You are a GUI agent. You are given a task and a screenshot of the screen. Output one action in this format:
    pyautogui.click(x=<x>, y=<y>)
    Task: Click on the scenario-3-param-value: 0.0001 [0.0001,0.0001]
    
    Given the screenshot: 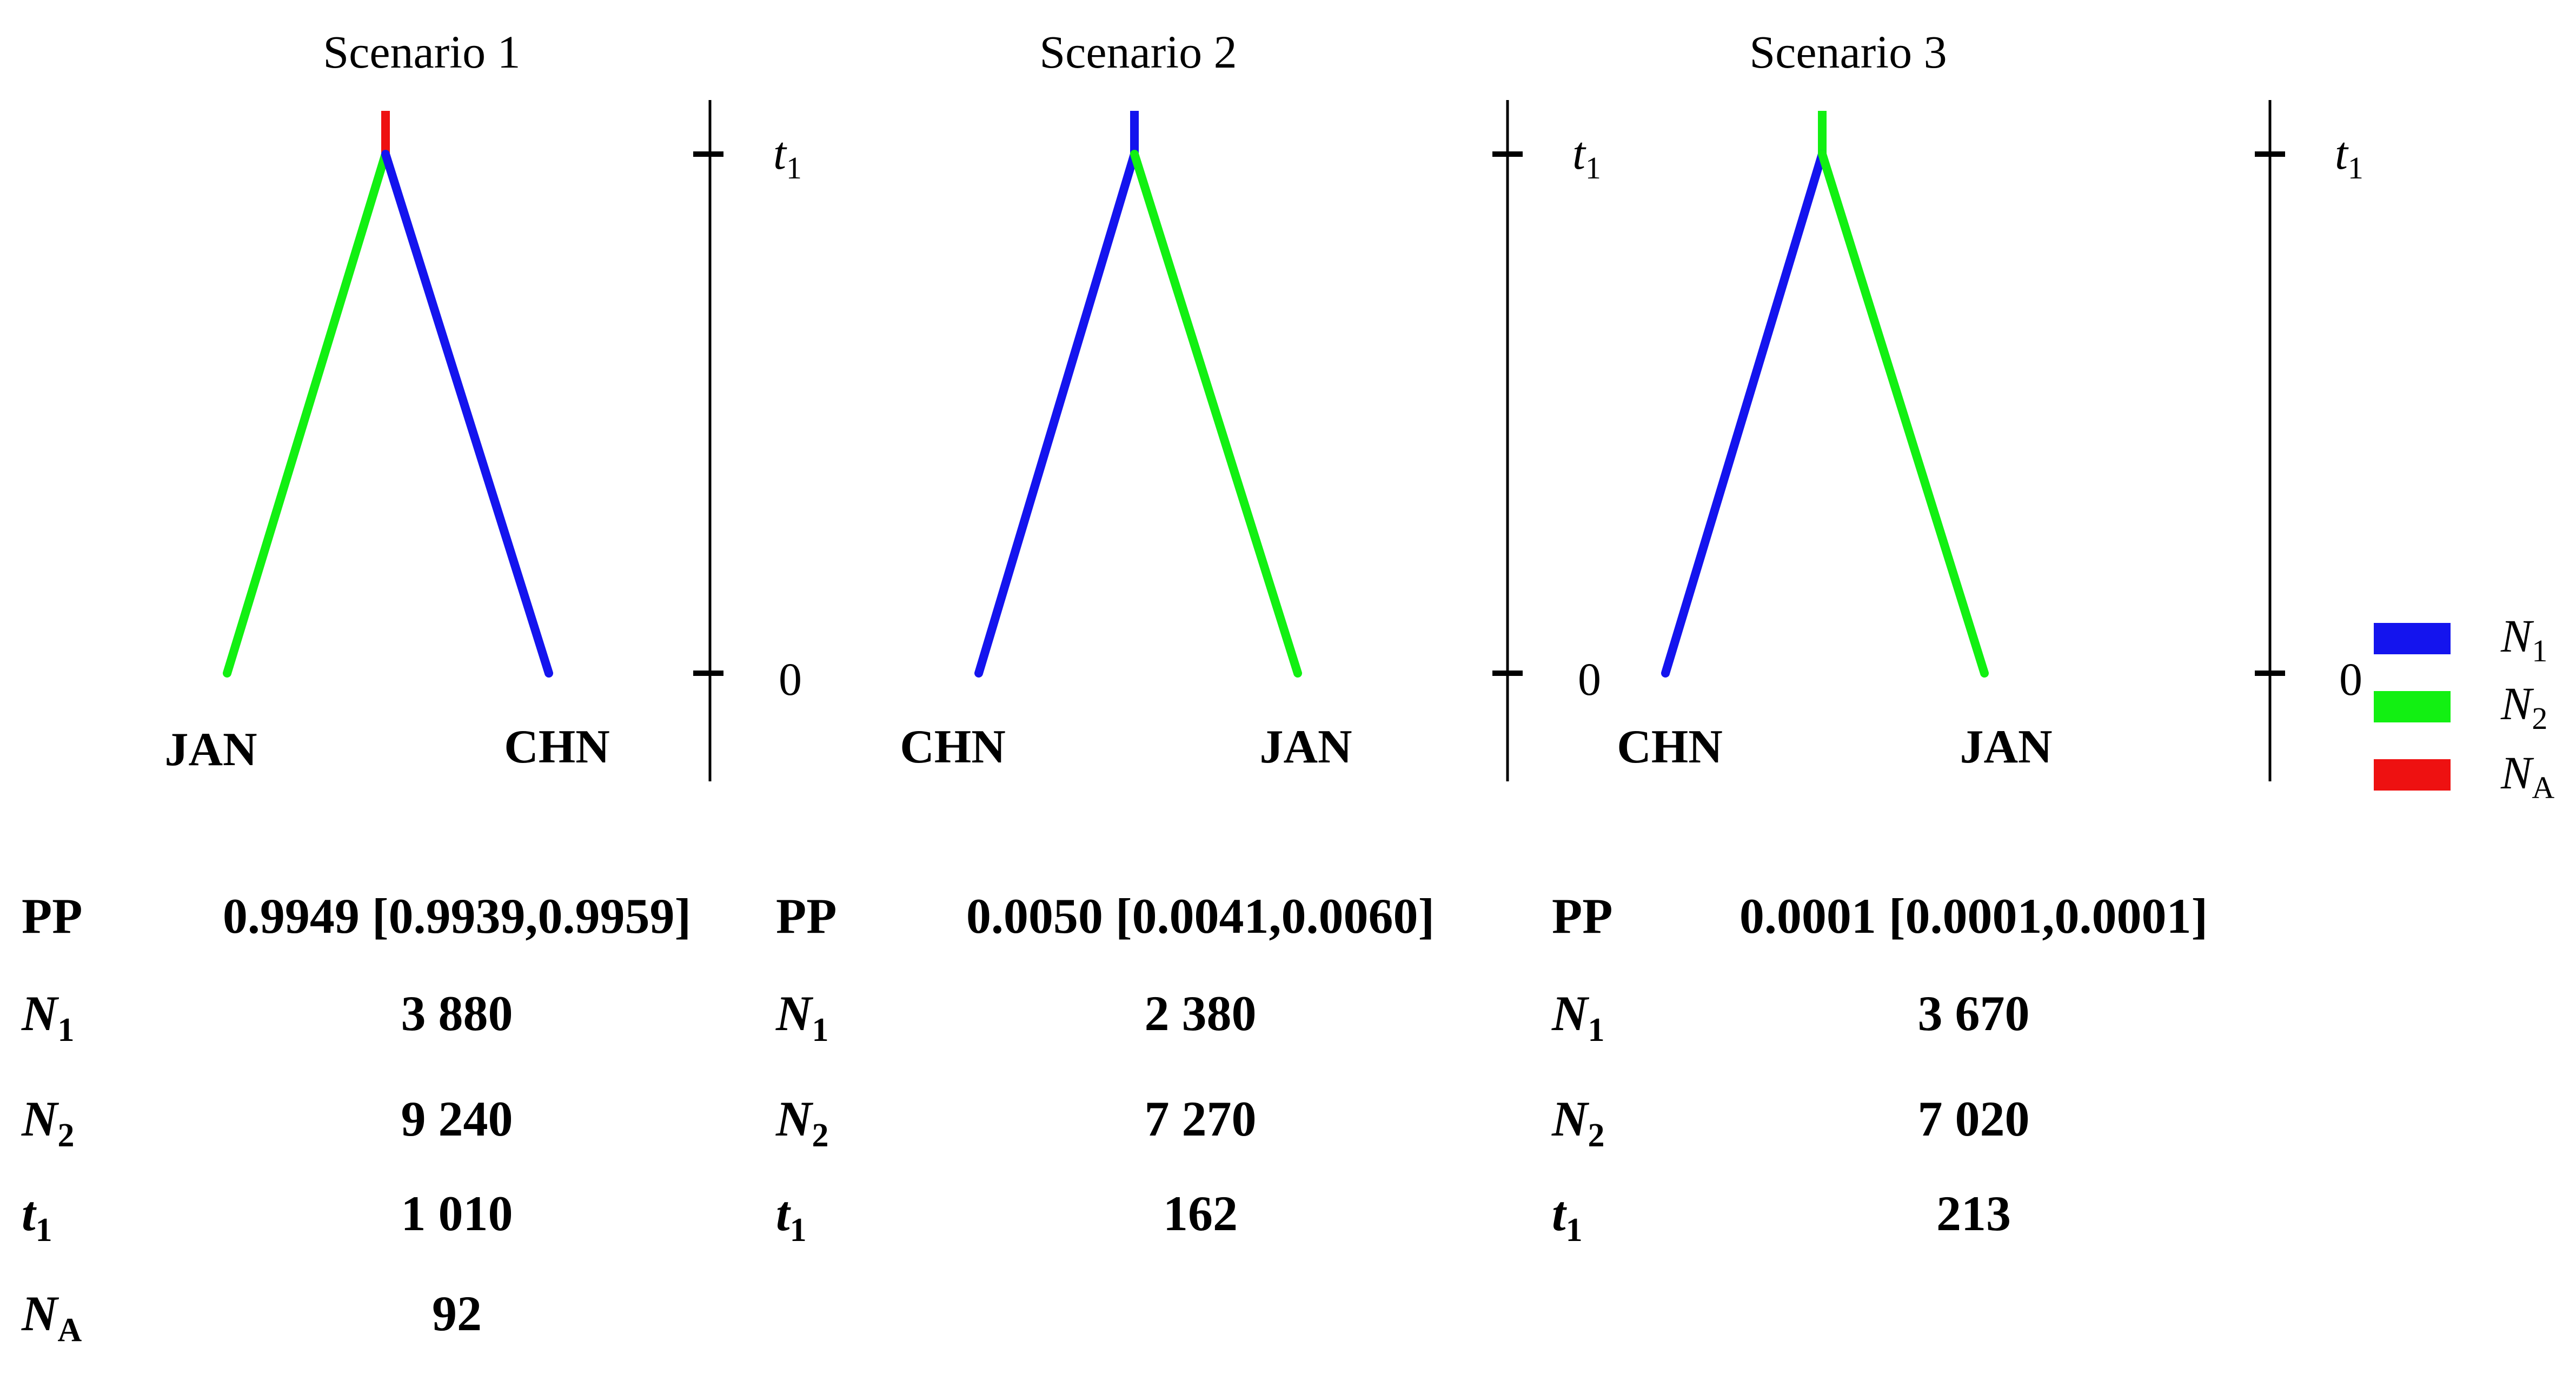 What is the action you would take?
    pyautogui.click(x=1974, y=916)
    